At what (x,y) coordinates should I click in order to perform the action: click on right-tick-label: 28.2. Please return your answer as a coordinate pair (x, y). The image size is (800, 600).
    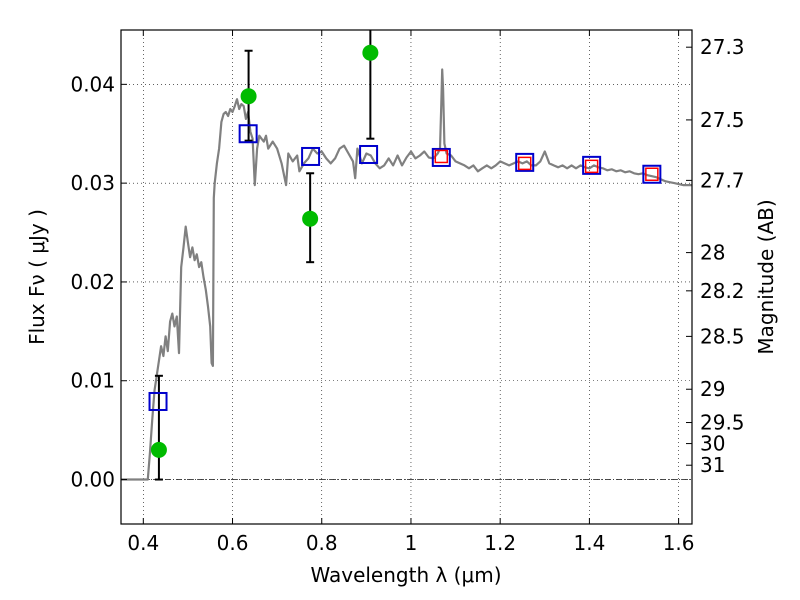
    Looking at the image, I should click on (722, 291).